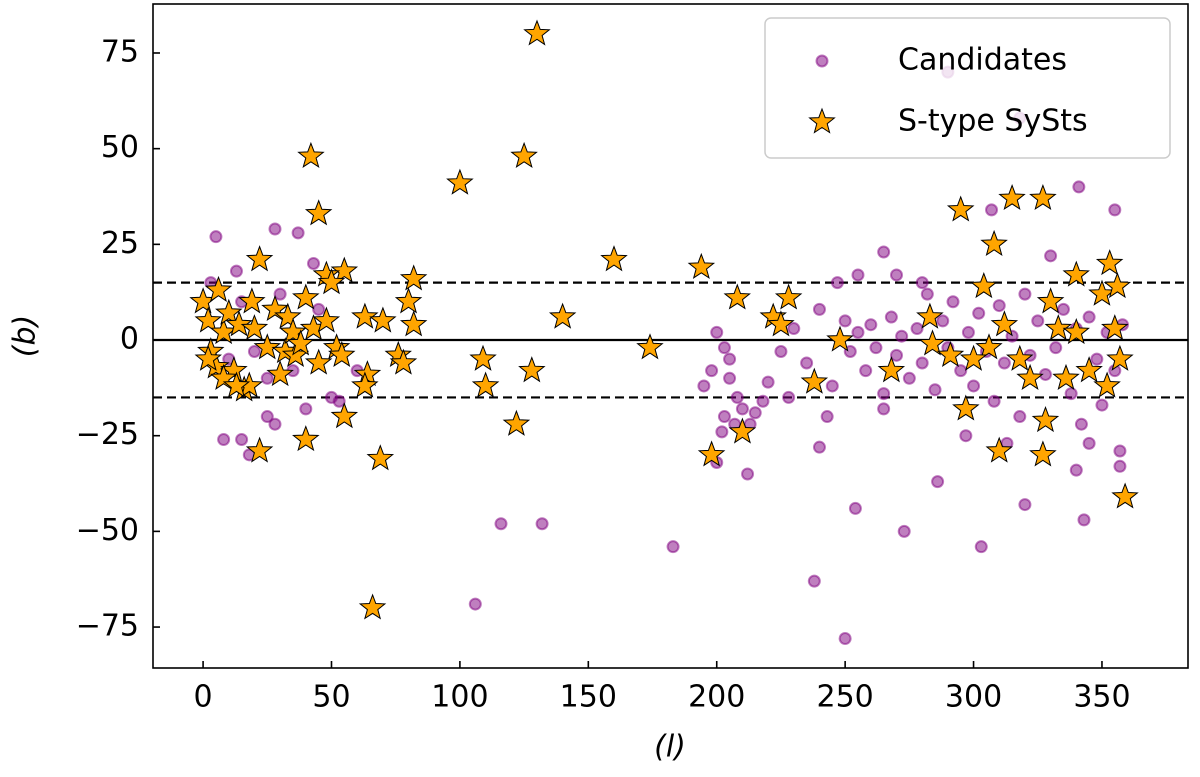 The image size is (1200, 777). I want to click on y-axis-label: (b), so click(25, 336).